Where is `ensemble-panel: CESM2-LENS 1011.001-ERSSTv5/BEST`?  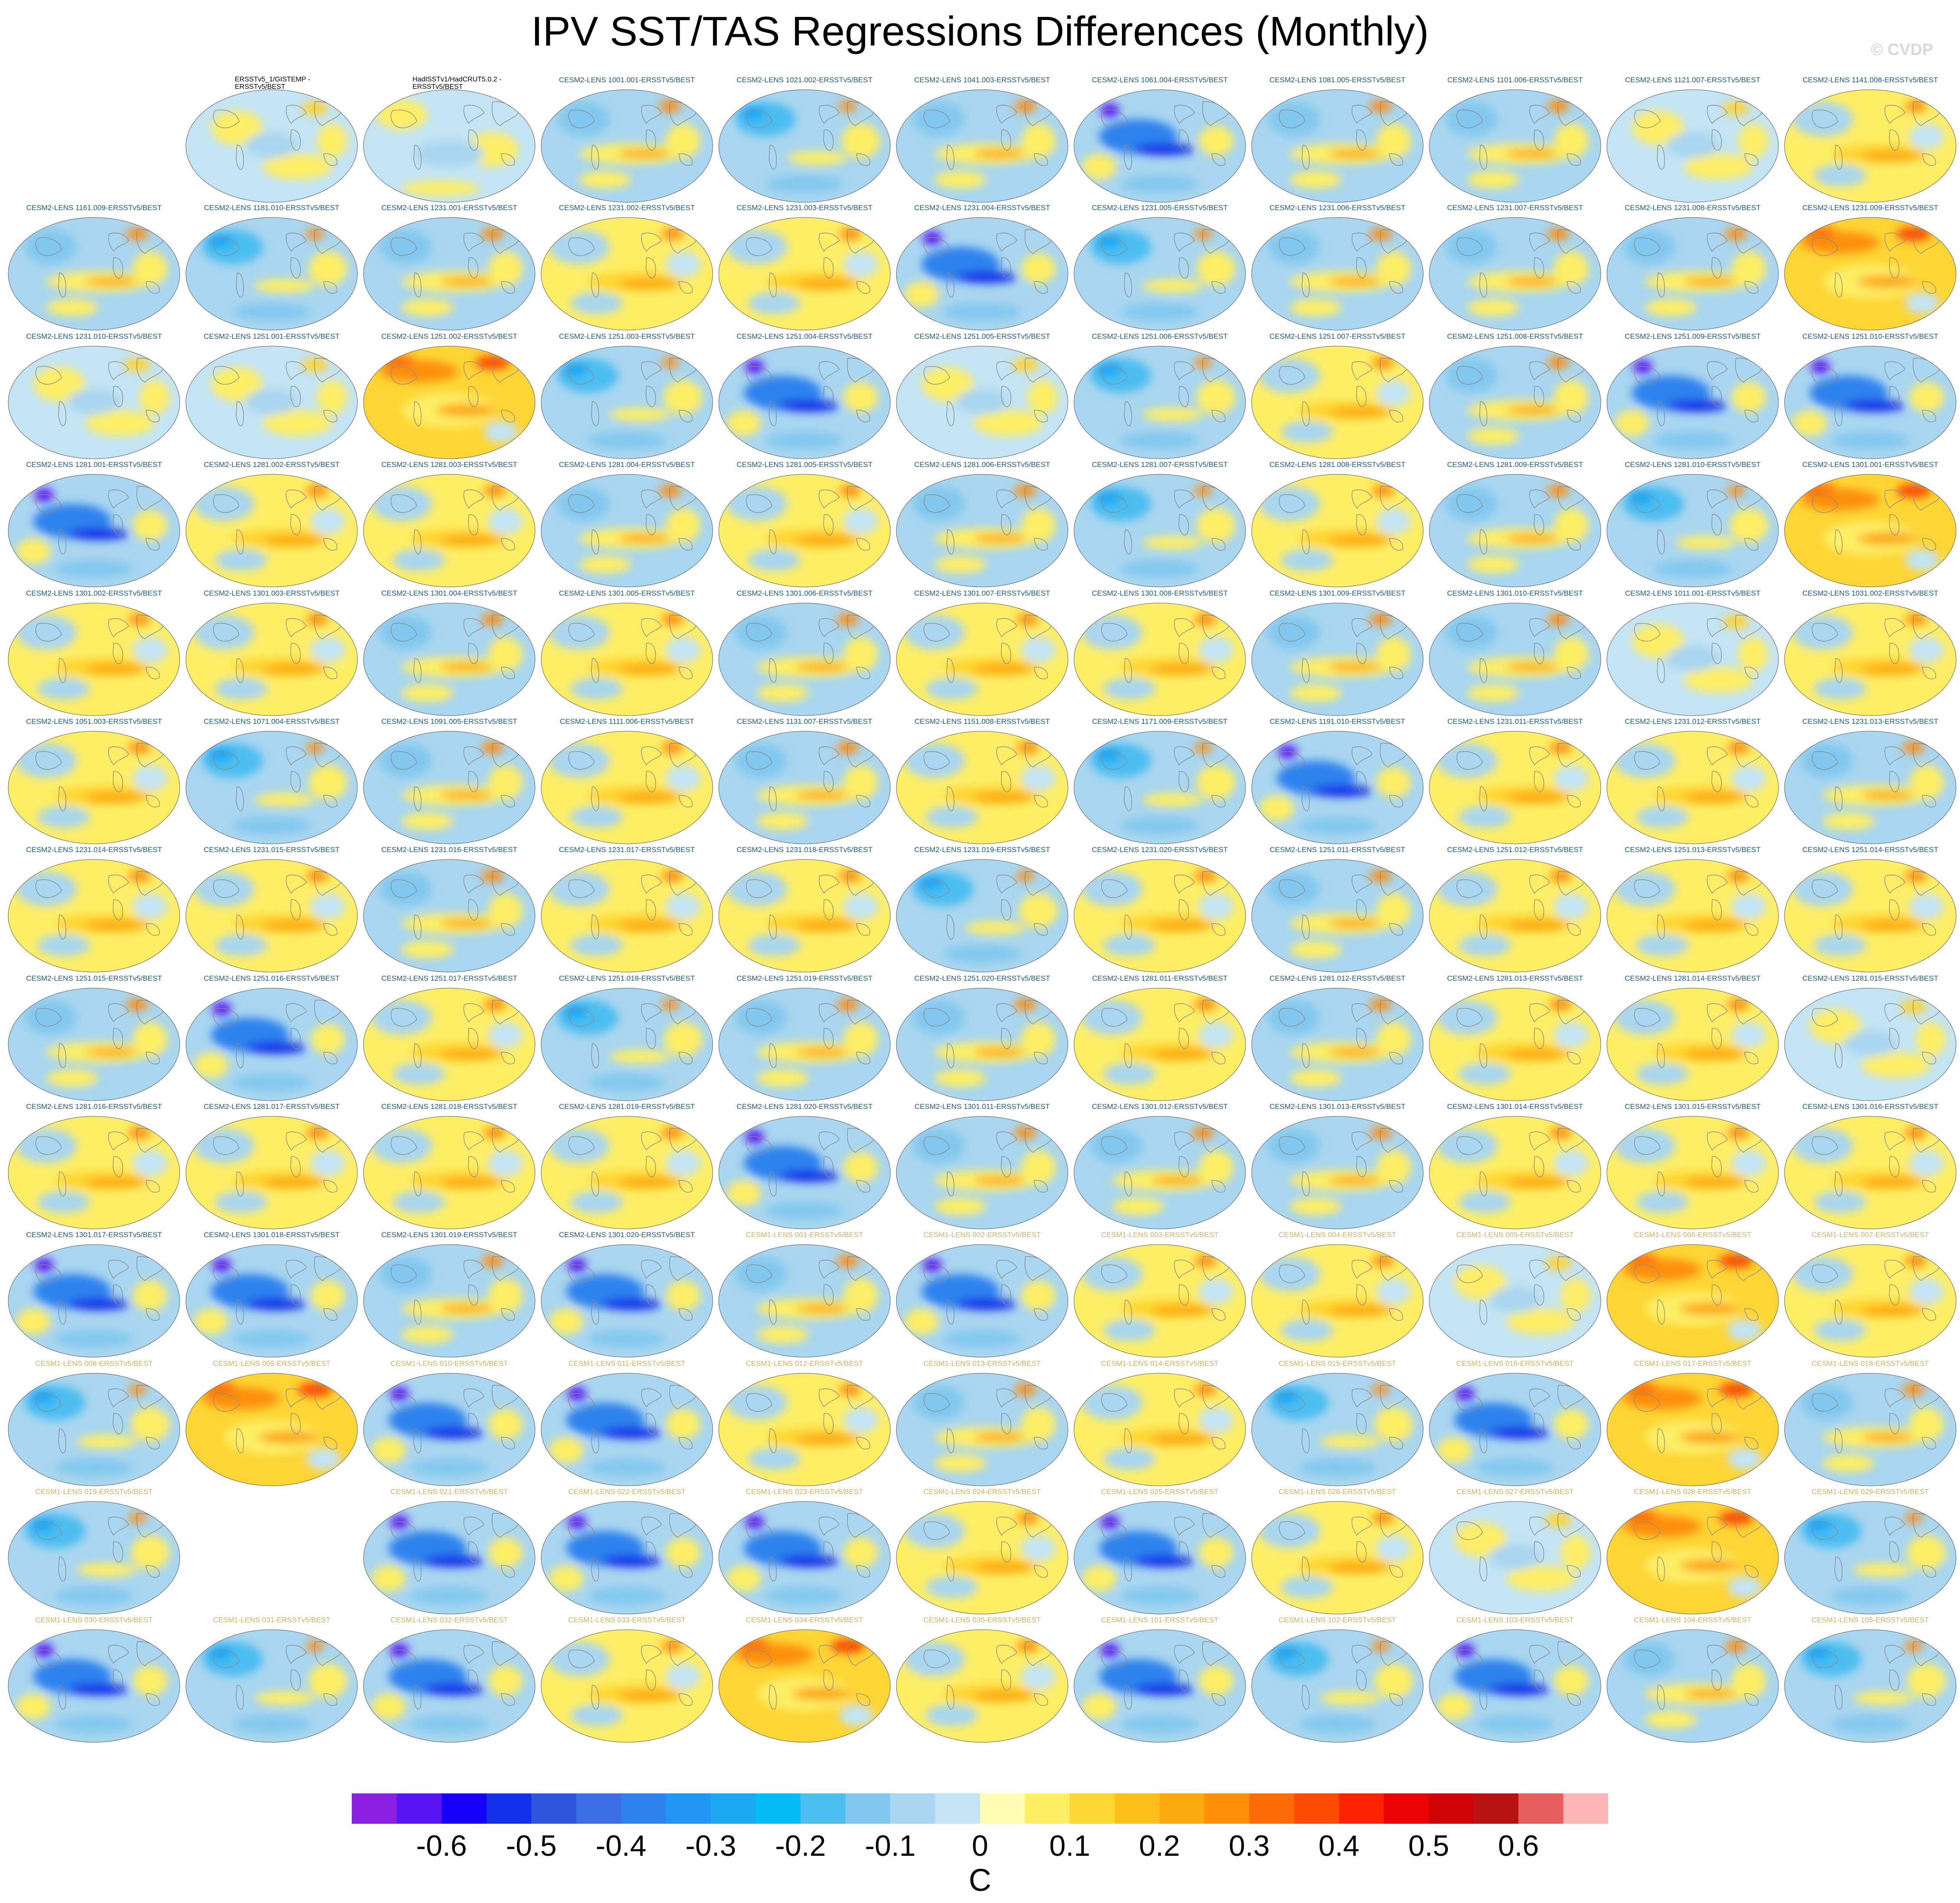 ensemble-panel: CESM2-LENS 1011.001-ERSSTv5/BEST is located at coordinates (1693, 653).